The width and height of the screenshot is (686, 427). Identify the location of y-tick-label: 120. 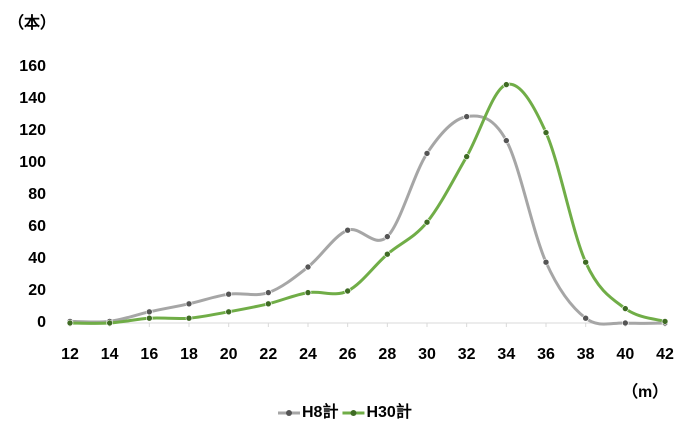
(32, 130).